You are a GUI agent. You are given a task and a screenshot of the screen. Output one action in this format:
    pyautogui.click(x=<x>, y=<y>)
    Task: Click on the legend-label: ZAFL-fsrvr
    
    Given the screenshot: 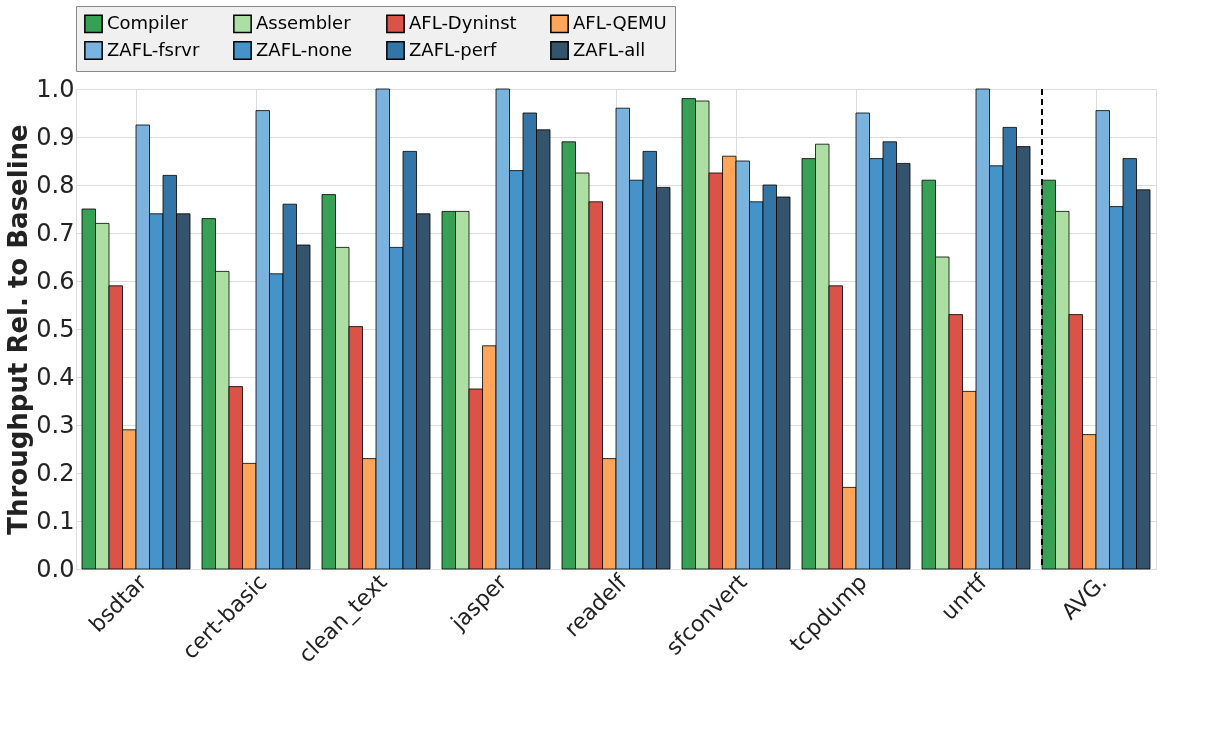 What is the action you would take?
    pyautogui.click(x=153, y=49)
    